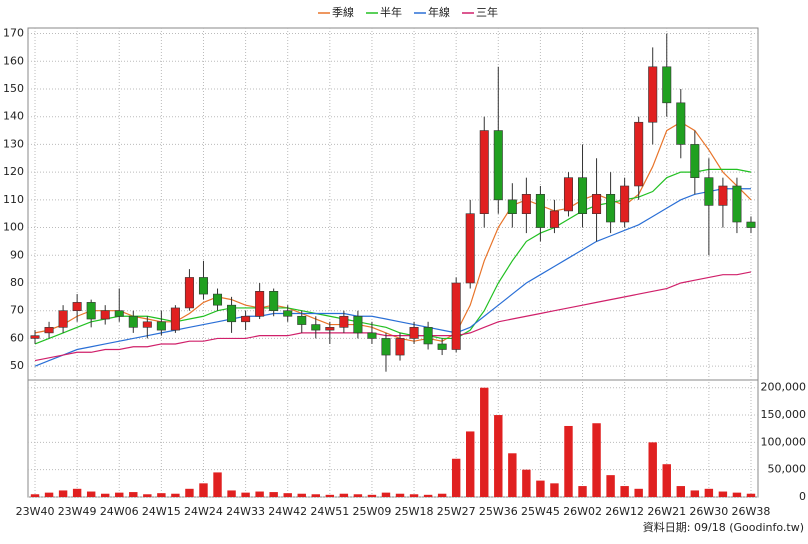 This screenshot has height=544, width=808. Describe the element at coordinates (751, 511) in the screenshot. I see `x-tick-label: 26W38` at that location.